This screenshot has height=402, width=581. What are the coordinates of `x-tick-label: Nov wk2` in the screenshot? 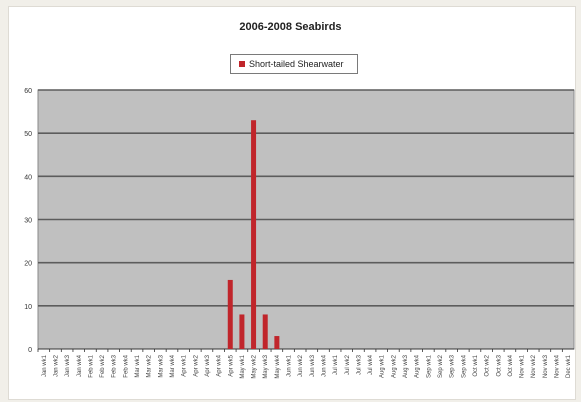 It's located at (534, 366).